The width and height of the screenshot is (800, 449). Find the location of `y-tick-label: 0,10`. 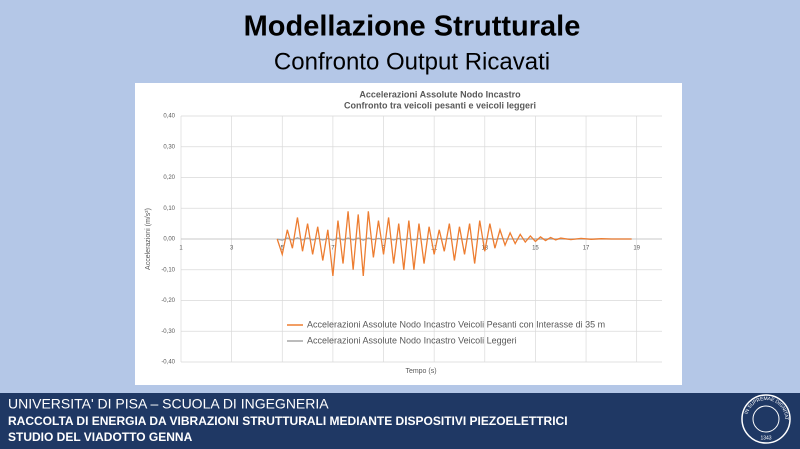

y-tick-label: 0,10 is located at coordinates (169, 209).